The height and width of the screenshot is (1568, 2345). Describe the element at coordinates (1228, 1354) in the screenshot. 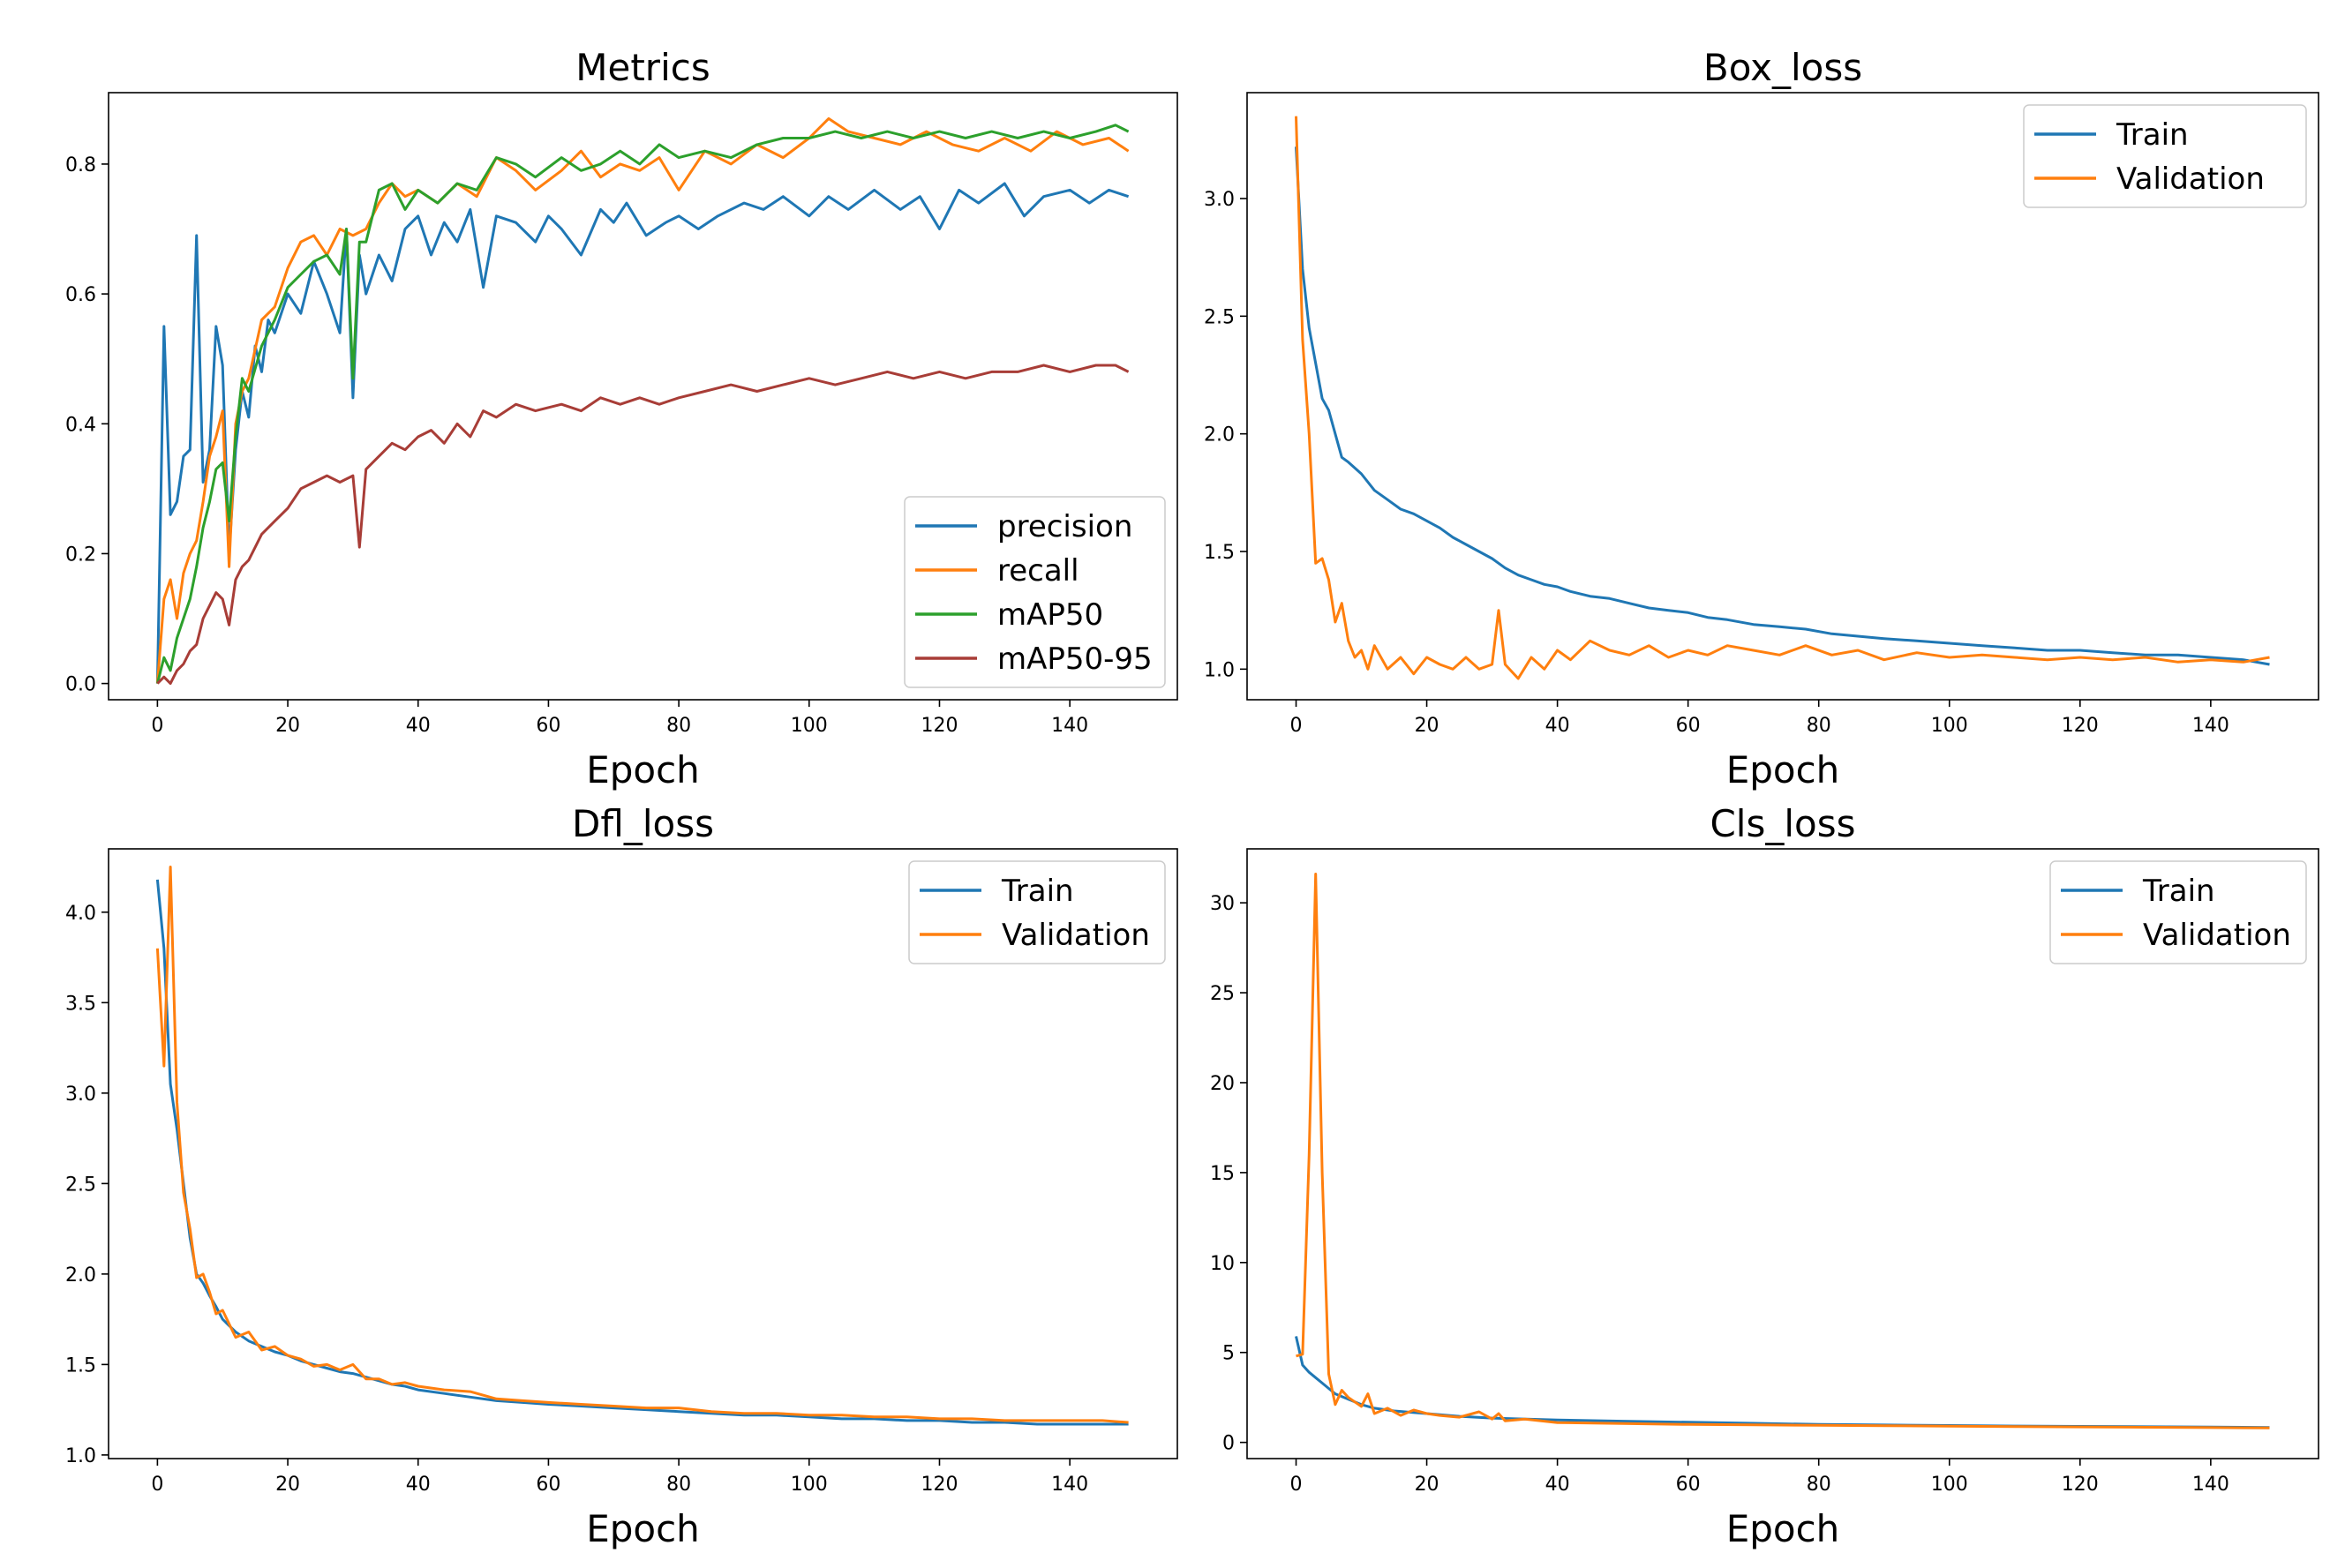

I see `y-tick-label: 5` at that location.